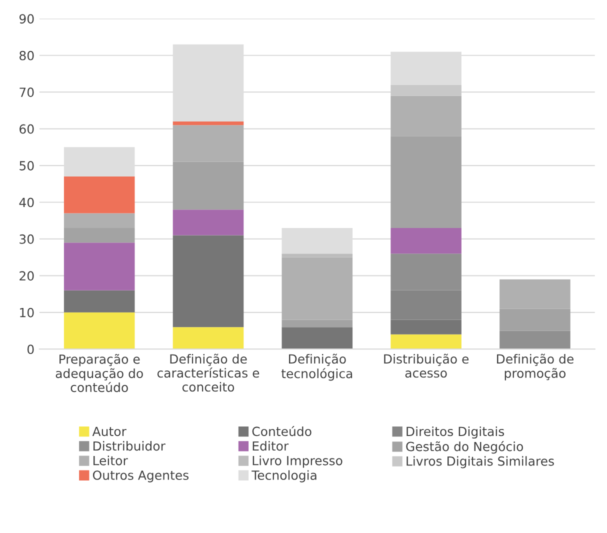 The width and height of the screenshot is (607, 533). I want to click on y-tick-label: 50, so click(27, 165).